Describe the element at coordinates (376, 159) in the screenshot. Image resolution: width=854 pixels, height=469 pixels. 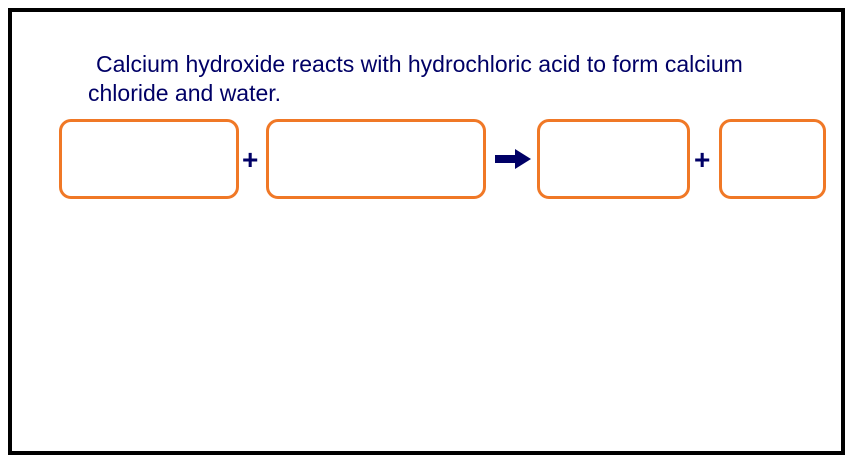
I see `reactant-2-answer-box` at that location.